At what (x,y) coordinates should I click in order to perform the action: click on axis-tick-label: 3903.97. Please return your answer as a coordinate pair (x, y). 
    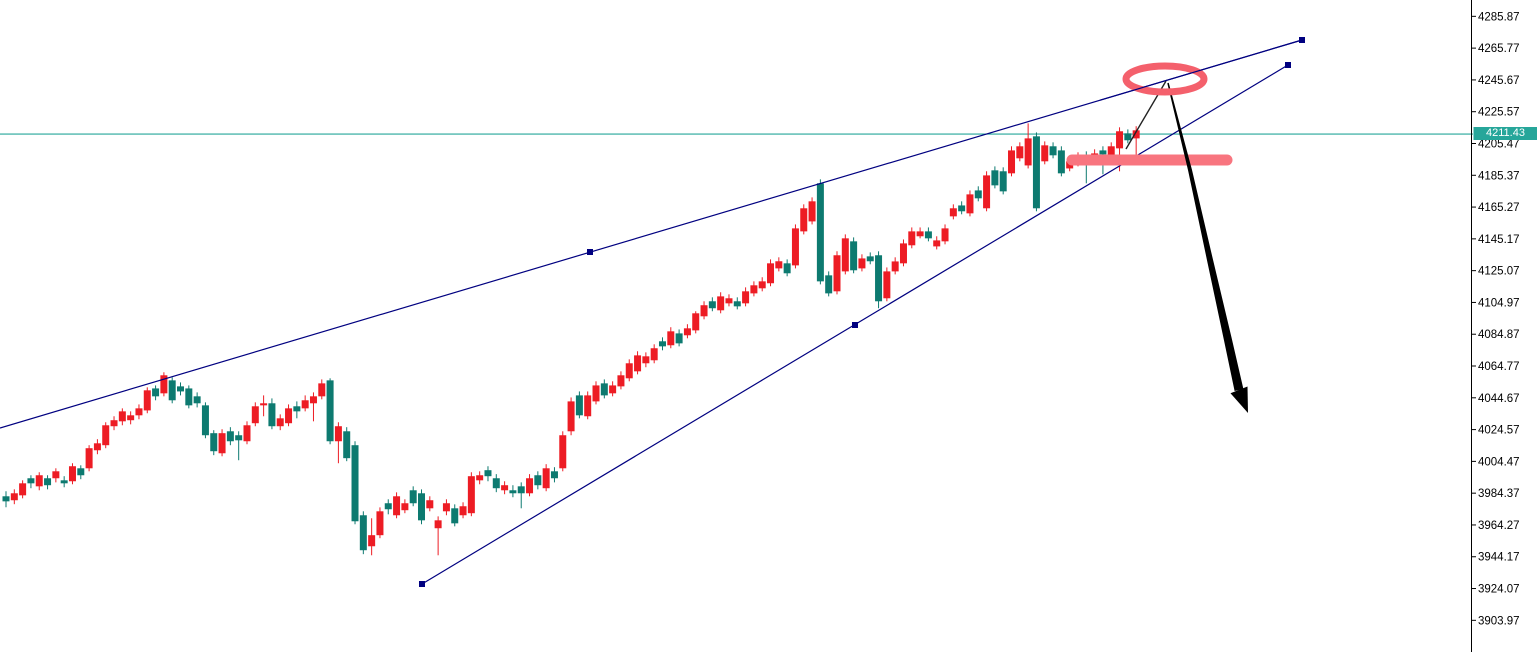
    Looking at the image, I should click on (1499, 621).